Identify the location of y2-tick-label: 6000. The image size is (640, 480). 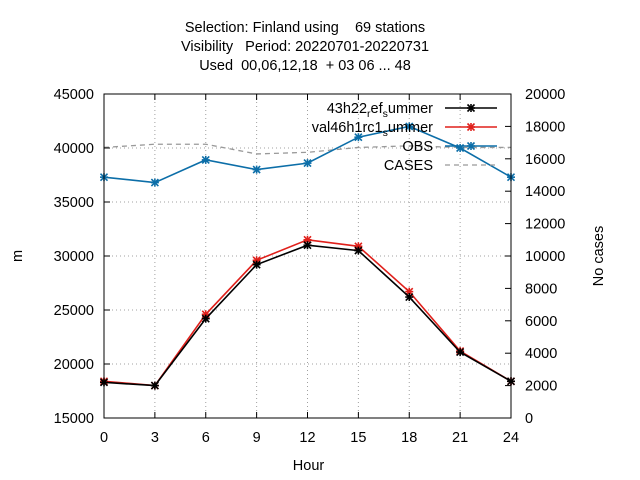
(541, 322).